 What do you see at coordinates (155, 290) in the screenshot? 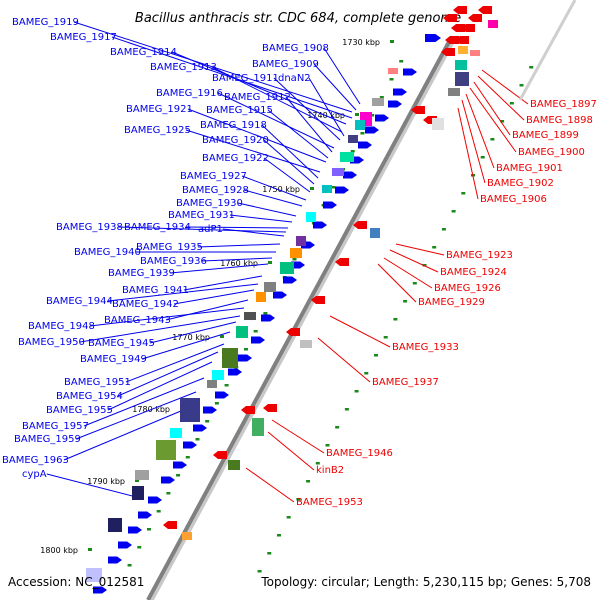
I see `forward-gene-label: BAMEG_1941` at bounding box center [155, 290].